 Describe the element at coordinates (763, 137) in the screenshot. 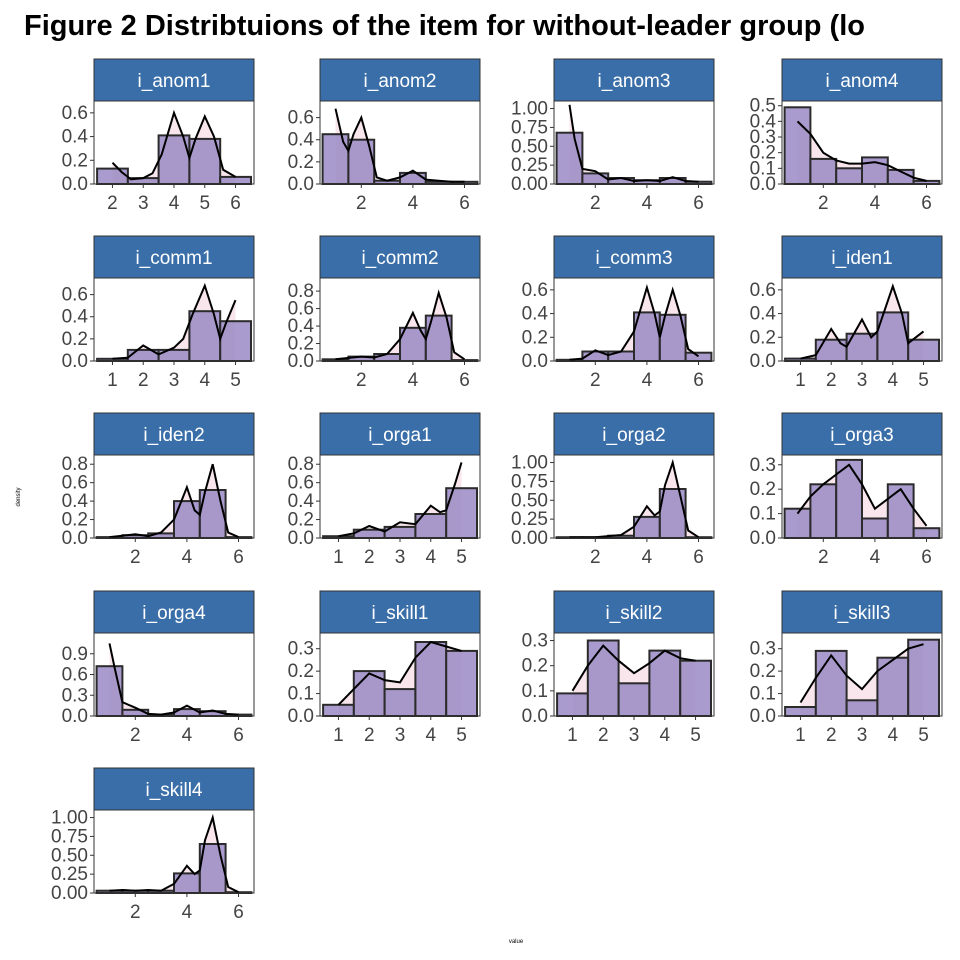

I see `y-tick-label: 0.3` at that location.